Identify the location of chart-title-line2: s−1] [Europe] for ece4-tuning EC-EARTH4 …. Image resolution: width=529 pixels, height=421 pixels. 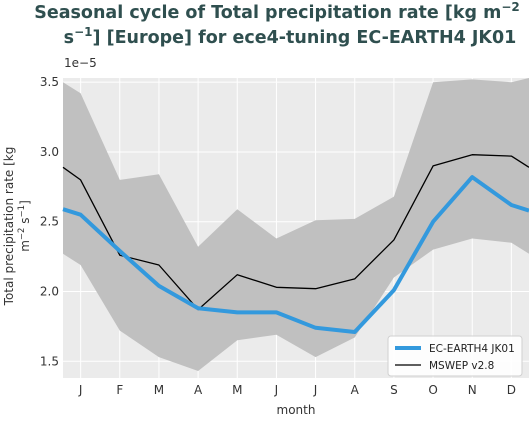
(290, 36).